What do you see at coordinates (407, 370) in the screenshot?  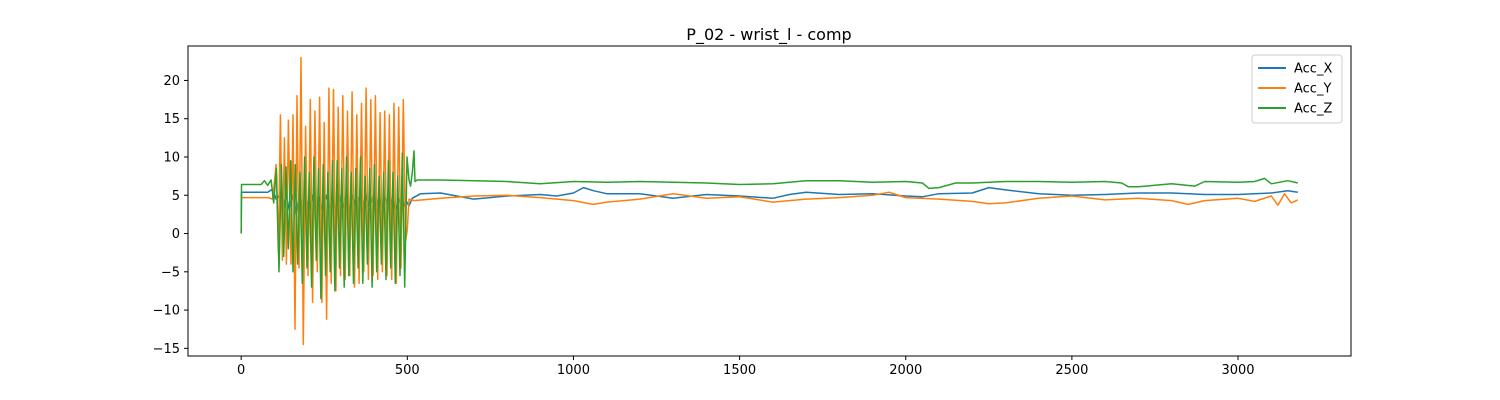 I see `x-tick-label: 500` at bounding box center [407, 370].